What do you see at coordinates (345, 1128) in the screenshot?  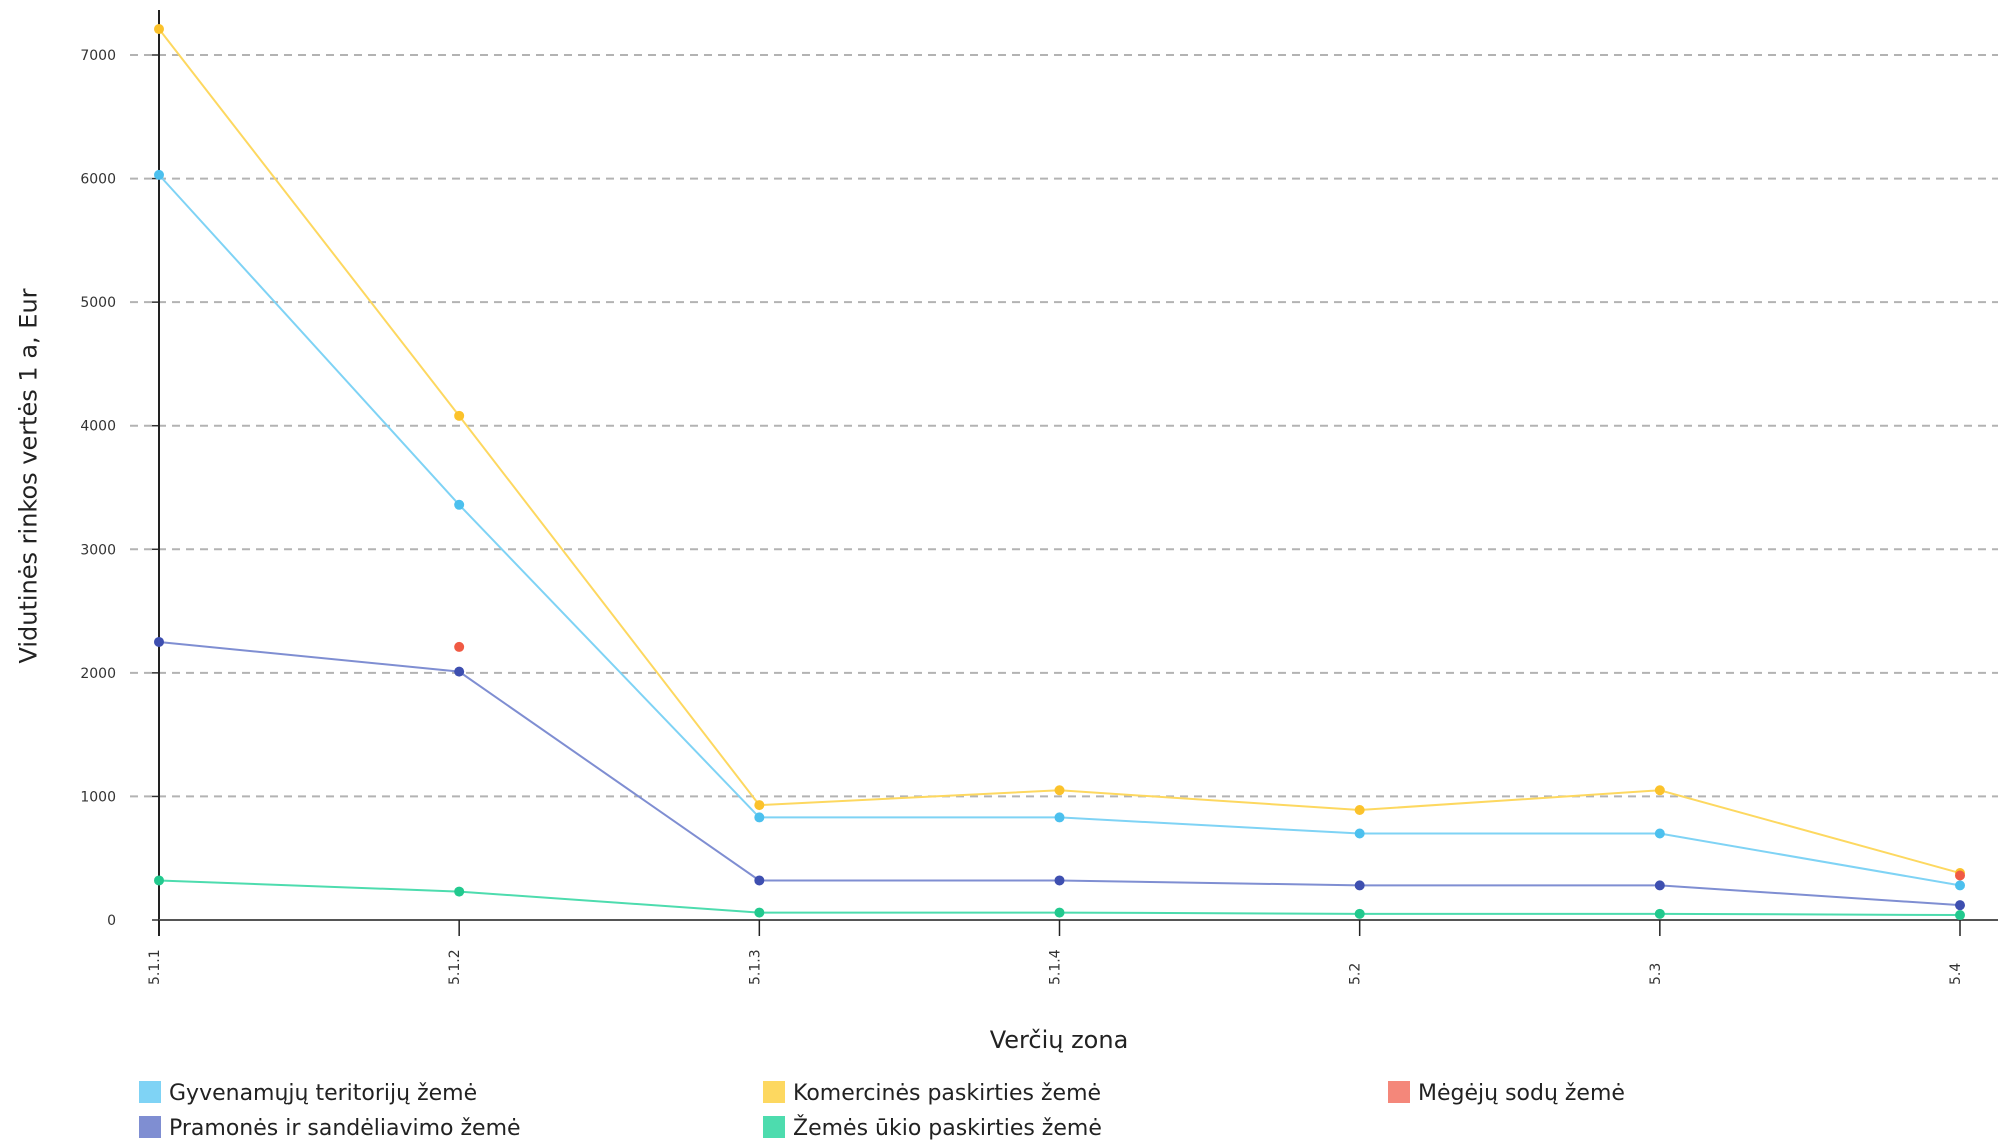 I see `legend-label: Pramonės ir sandėliavimo žemė` at bounding box center [345, 1128].